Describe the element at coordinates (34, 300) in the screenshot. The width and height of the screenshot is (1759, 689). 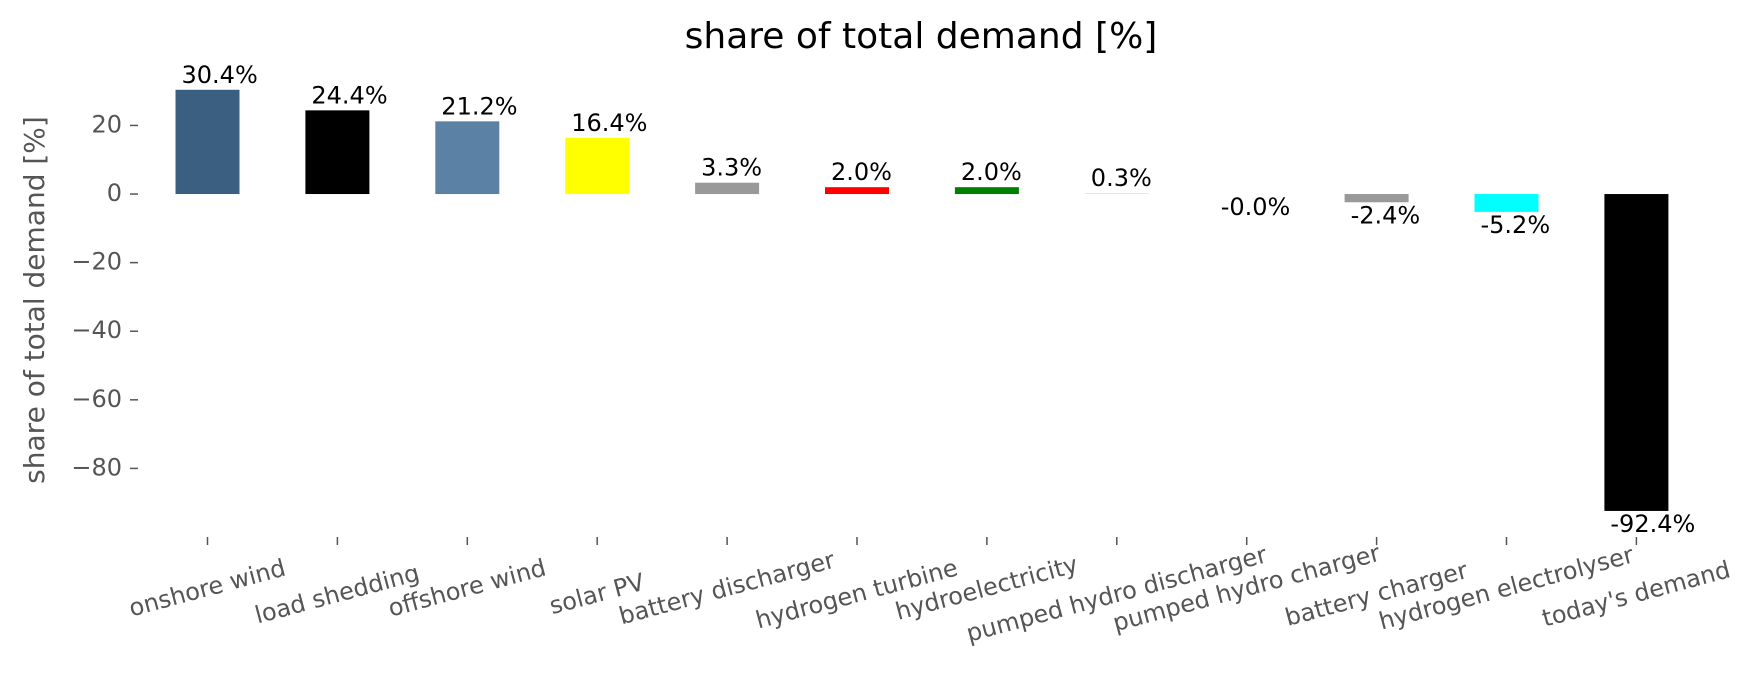
I see `y-axis-label: share of total demand [%]` at that location.